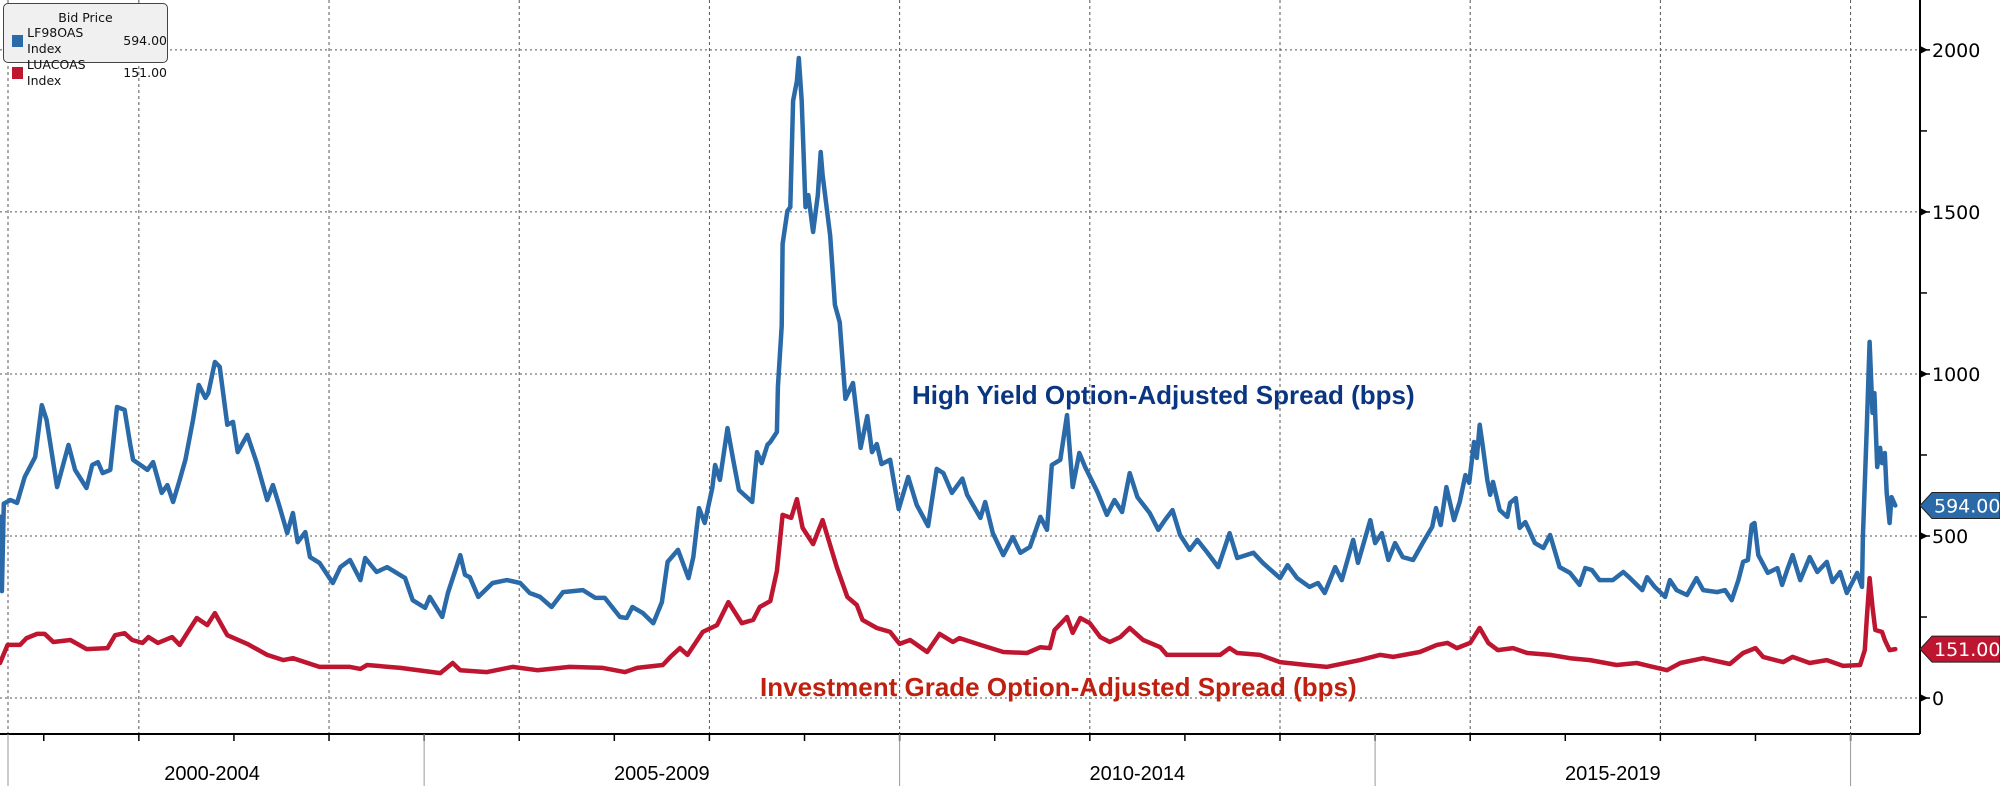 The image size is (2000, 786). I want to click on legend-entry-name: LF98OAS Index, so click(55, 40).